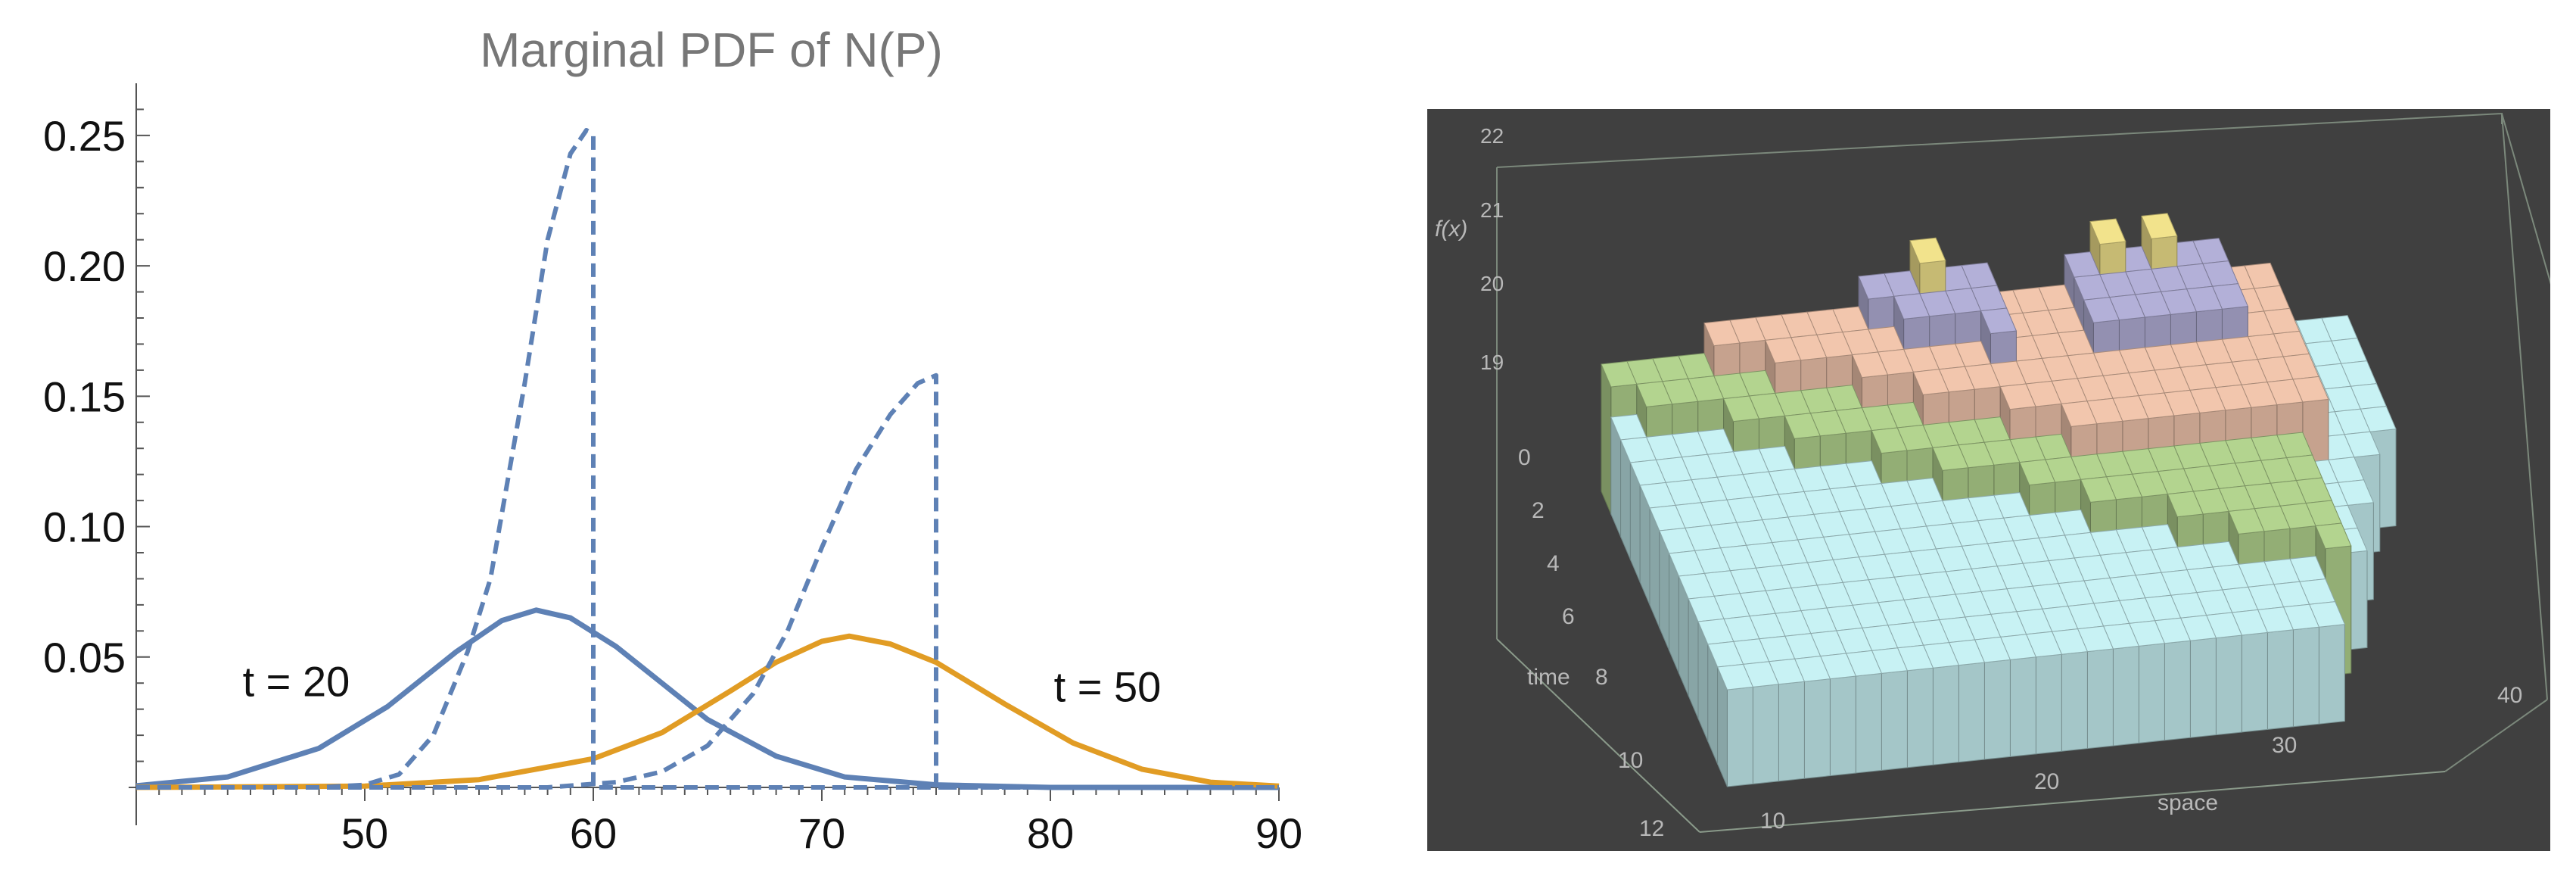 The image size is (2576, 876). I want to click on y-tick-labels: 0.05 0.10 0.15 0.20 0.25, so click(84, 396).